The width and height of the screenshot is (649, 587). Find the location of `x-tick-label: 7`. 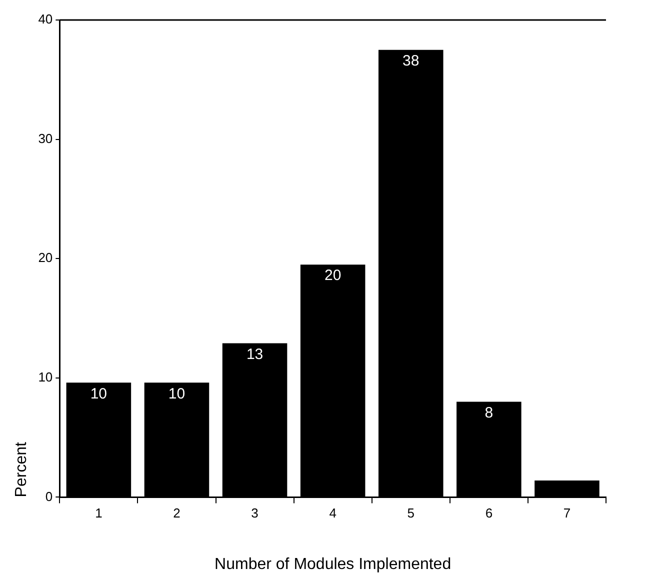

x-tick-label: 7 is located at coordinates (567, 513).